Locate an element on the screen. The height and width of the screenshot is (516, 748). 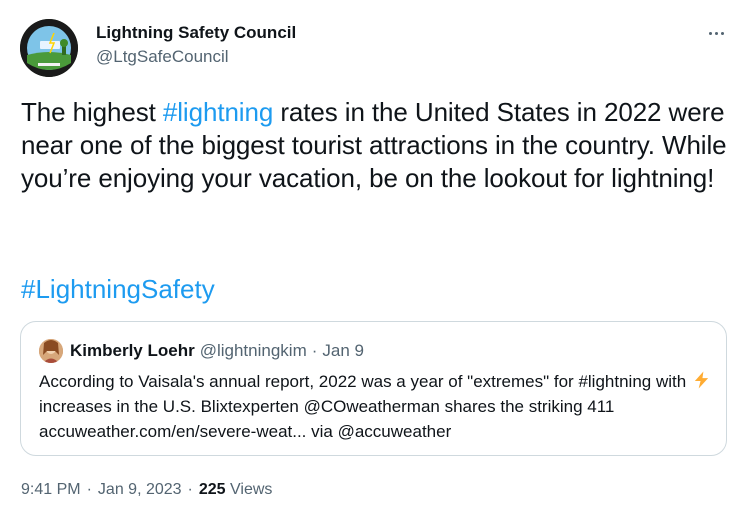
author-avatar is located at coordinates (49, 48).